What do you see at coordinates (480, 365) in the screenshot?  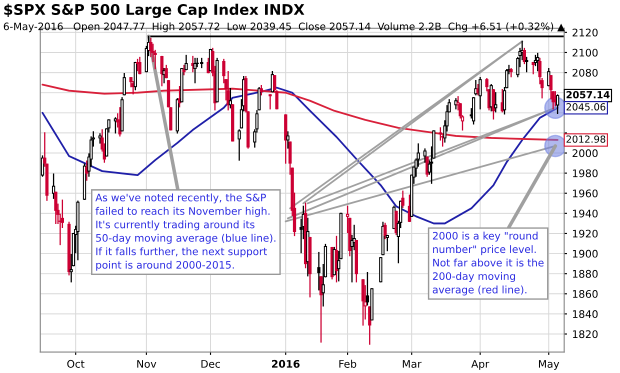 I see `x-tick-label: Apr` at bounding box center [480, 365].